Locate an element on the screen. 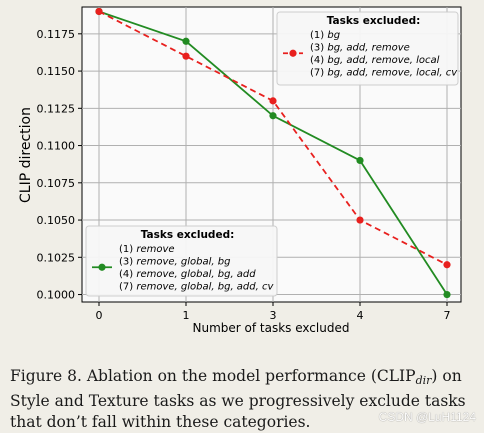 The width and height of the screenshot is (484, 433). x-tick-label: 0 is located at coordinates (99, 315).